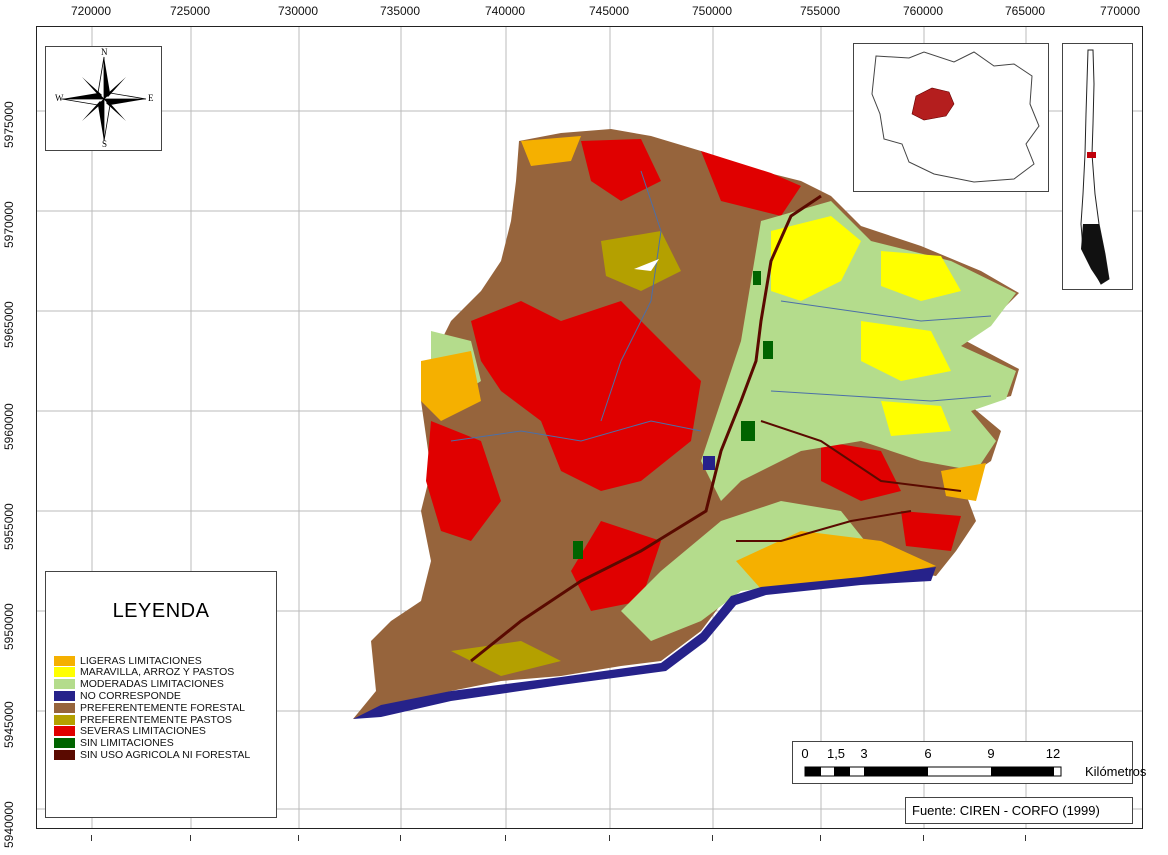  What do you see at coordinates (400, 11) in the screenshot?
I see `x-tick: 735000` at bounding box center [400, 11].